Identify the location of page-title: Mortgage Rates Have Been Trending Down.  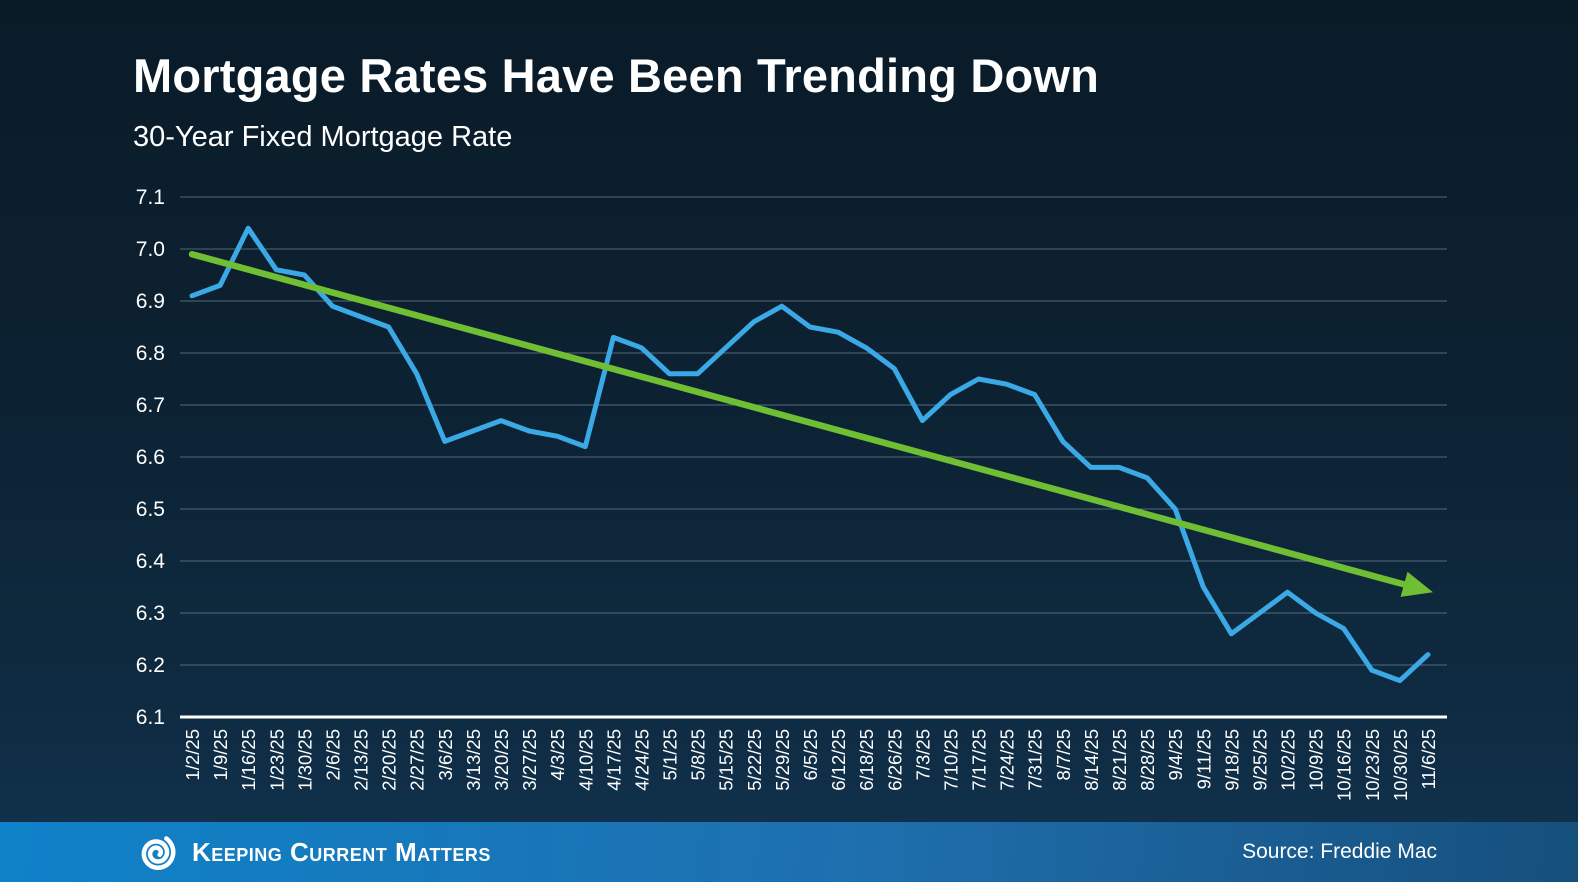
(616, 75).